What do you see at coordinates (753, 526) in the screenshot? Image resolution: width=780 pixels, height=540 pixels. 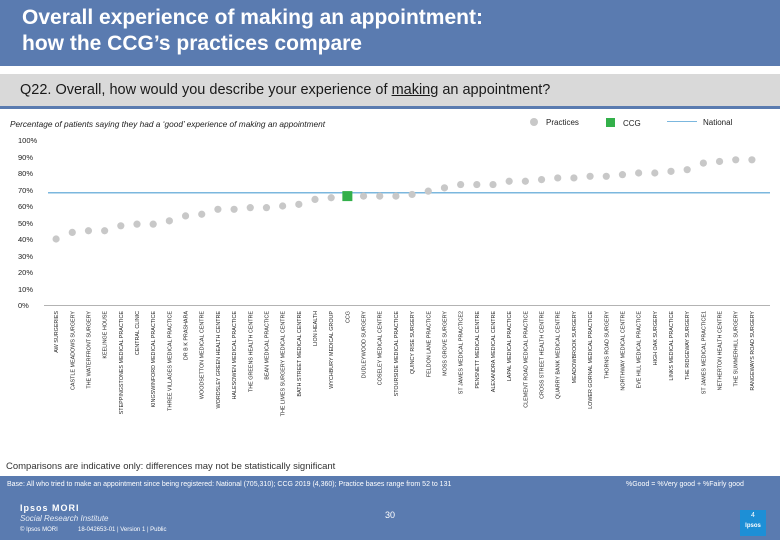 I see `ipsos-badge-word: Ipsos` at bounding box center [753, 526].